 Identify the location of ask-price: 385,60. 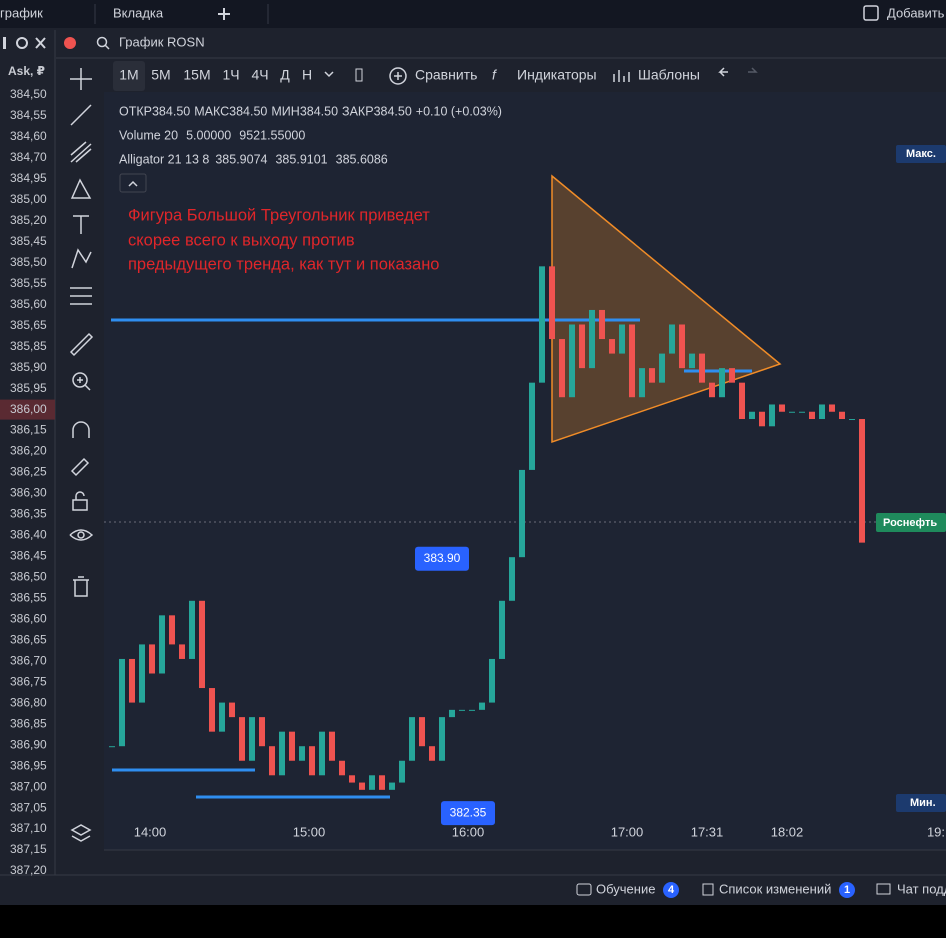
(28, 304).